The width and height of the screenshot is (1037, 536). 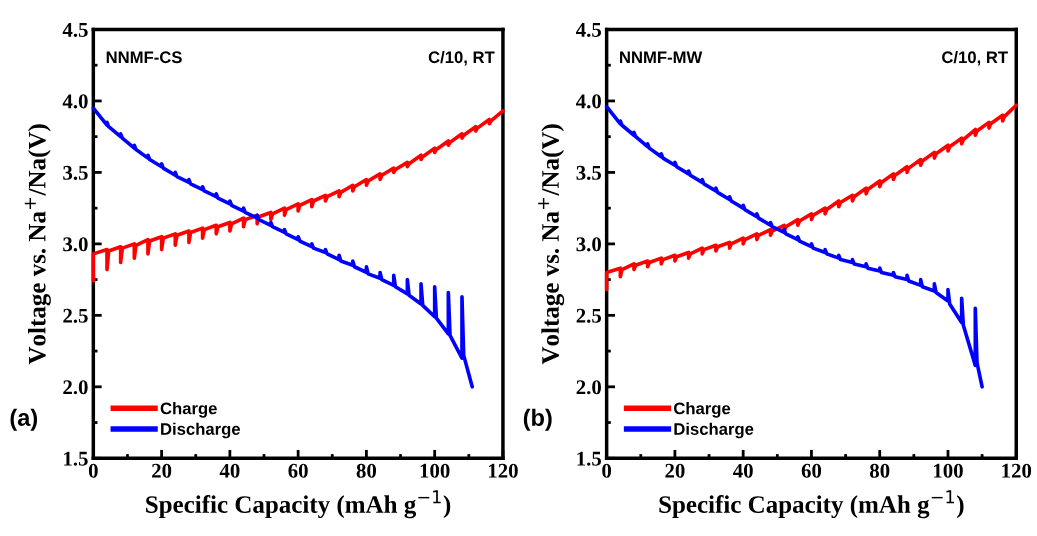 I want to click on text: (b), so click(x=537, y=419).